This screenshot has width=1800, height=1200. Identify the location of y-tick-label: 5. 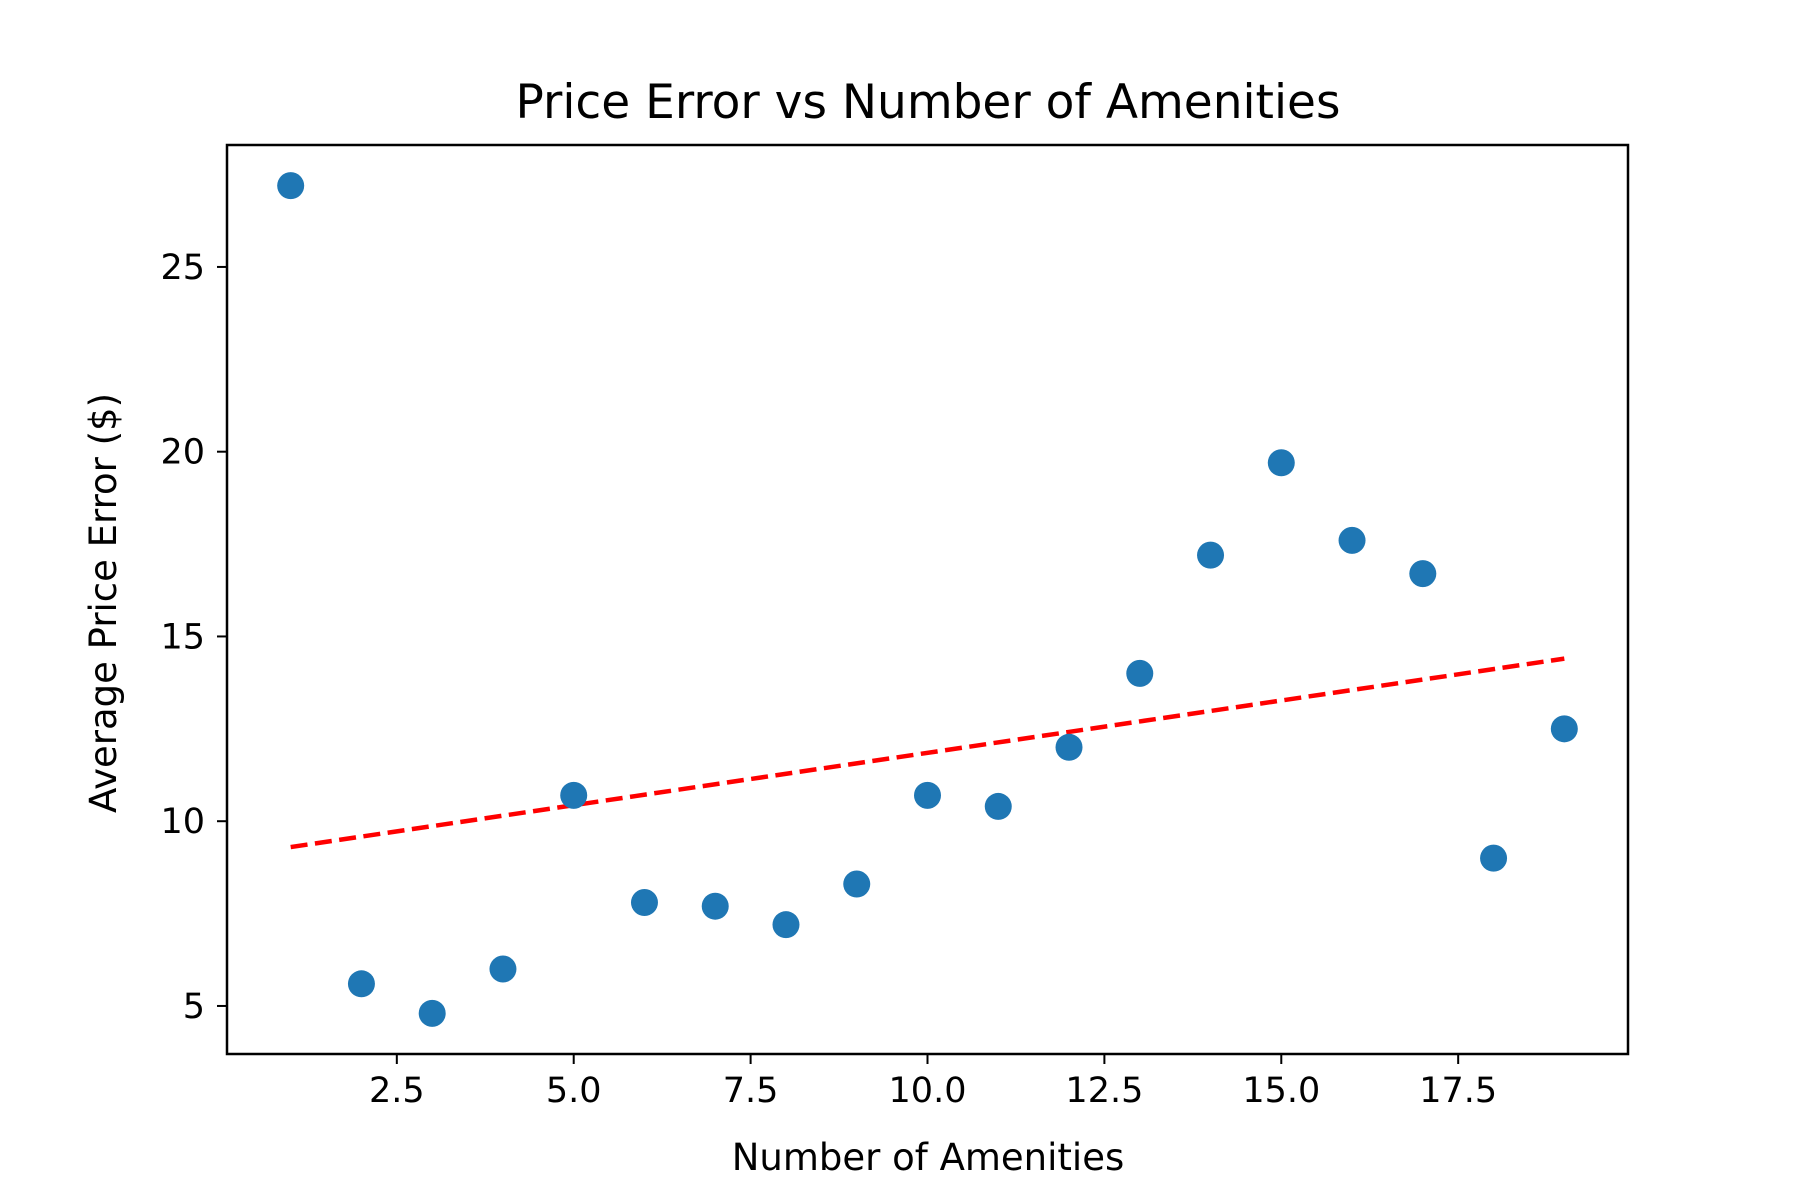
(194, 1007).